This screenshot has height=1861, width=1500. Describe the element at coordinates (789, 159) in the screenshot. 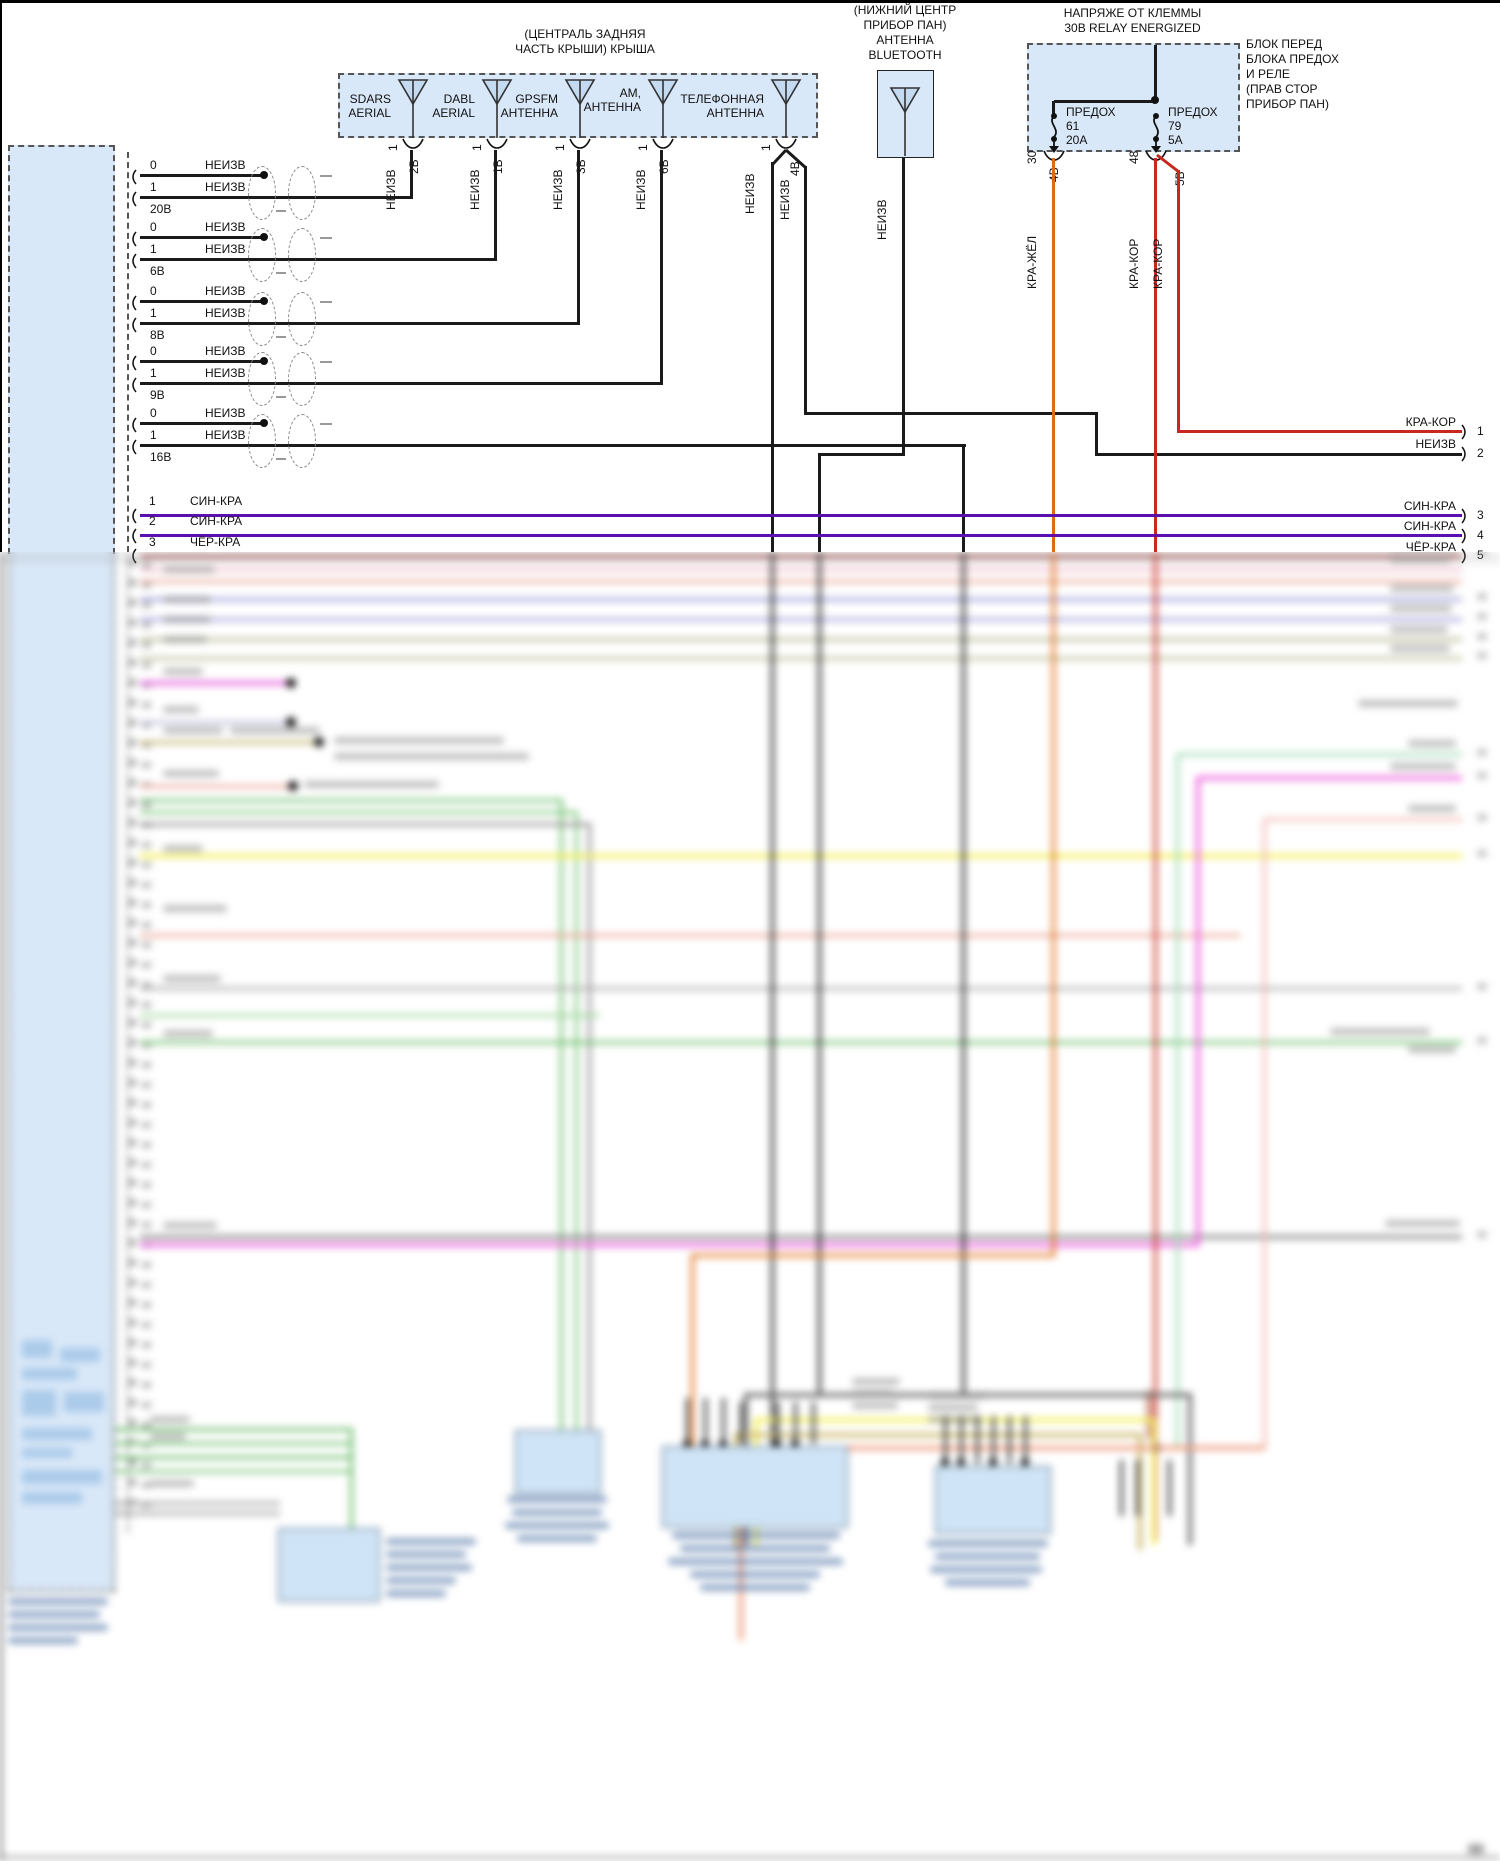

I see `wire-fork` at that location.